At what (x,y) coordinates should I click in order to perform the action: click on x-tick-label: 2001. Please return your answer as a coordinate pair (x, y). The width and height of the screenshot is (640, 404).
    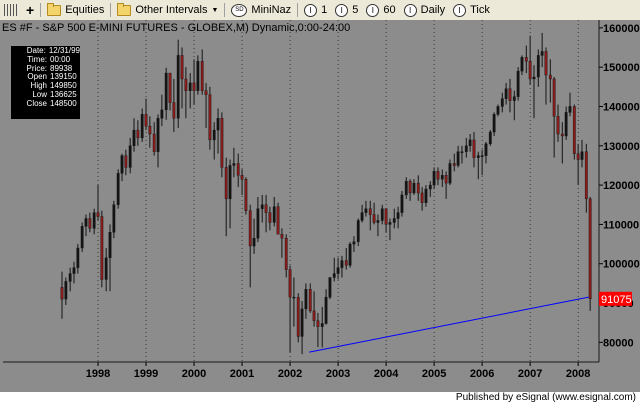
    Looking at the image, I should click on (242, 374).